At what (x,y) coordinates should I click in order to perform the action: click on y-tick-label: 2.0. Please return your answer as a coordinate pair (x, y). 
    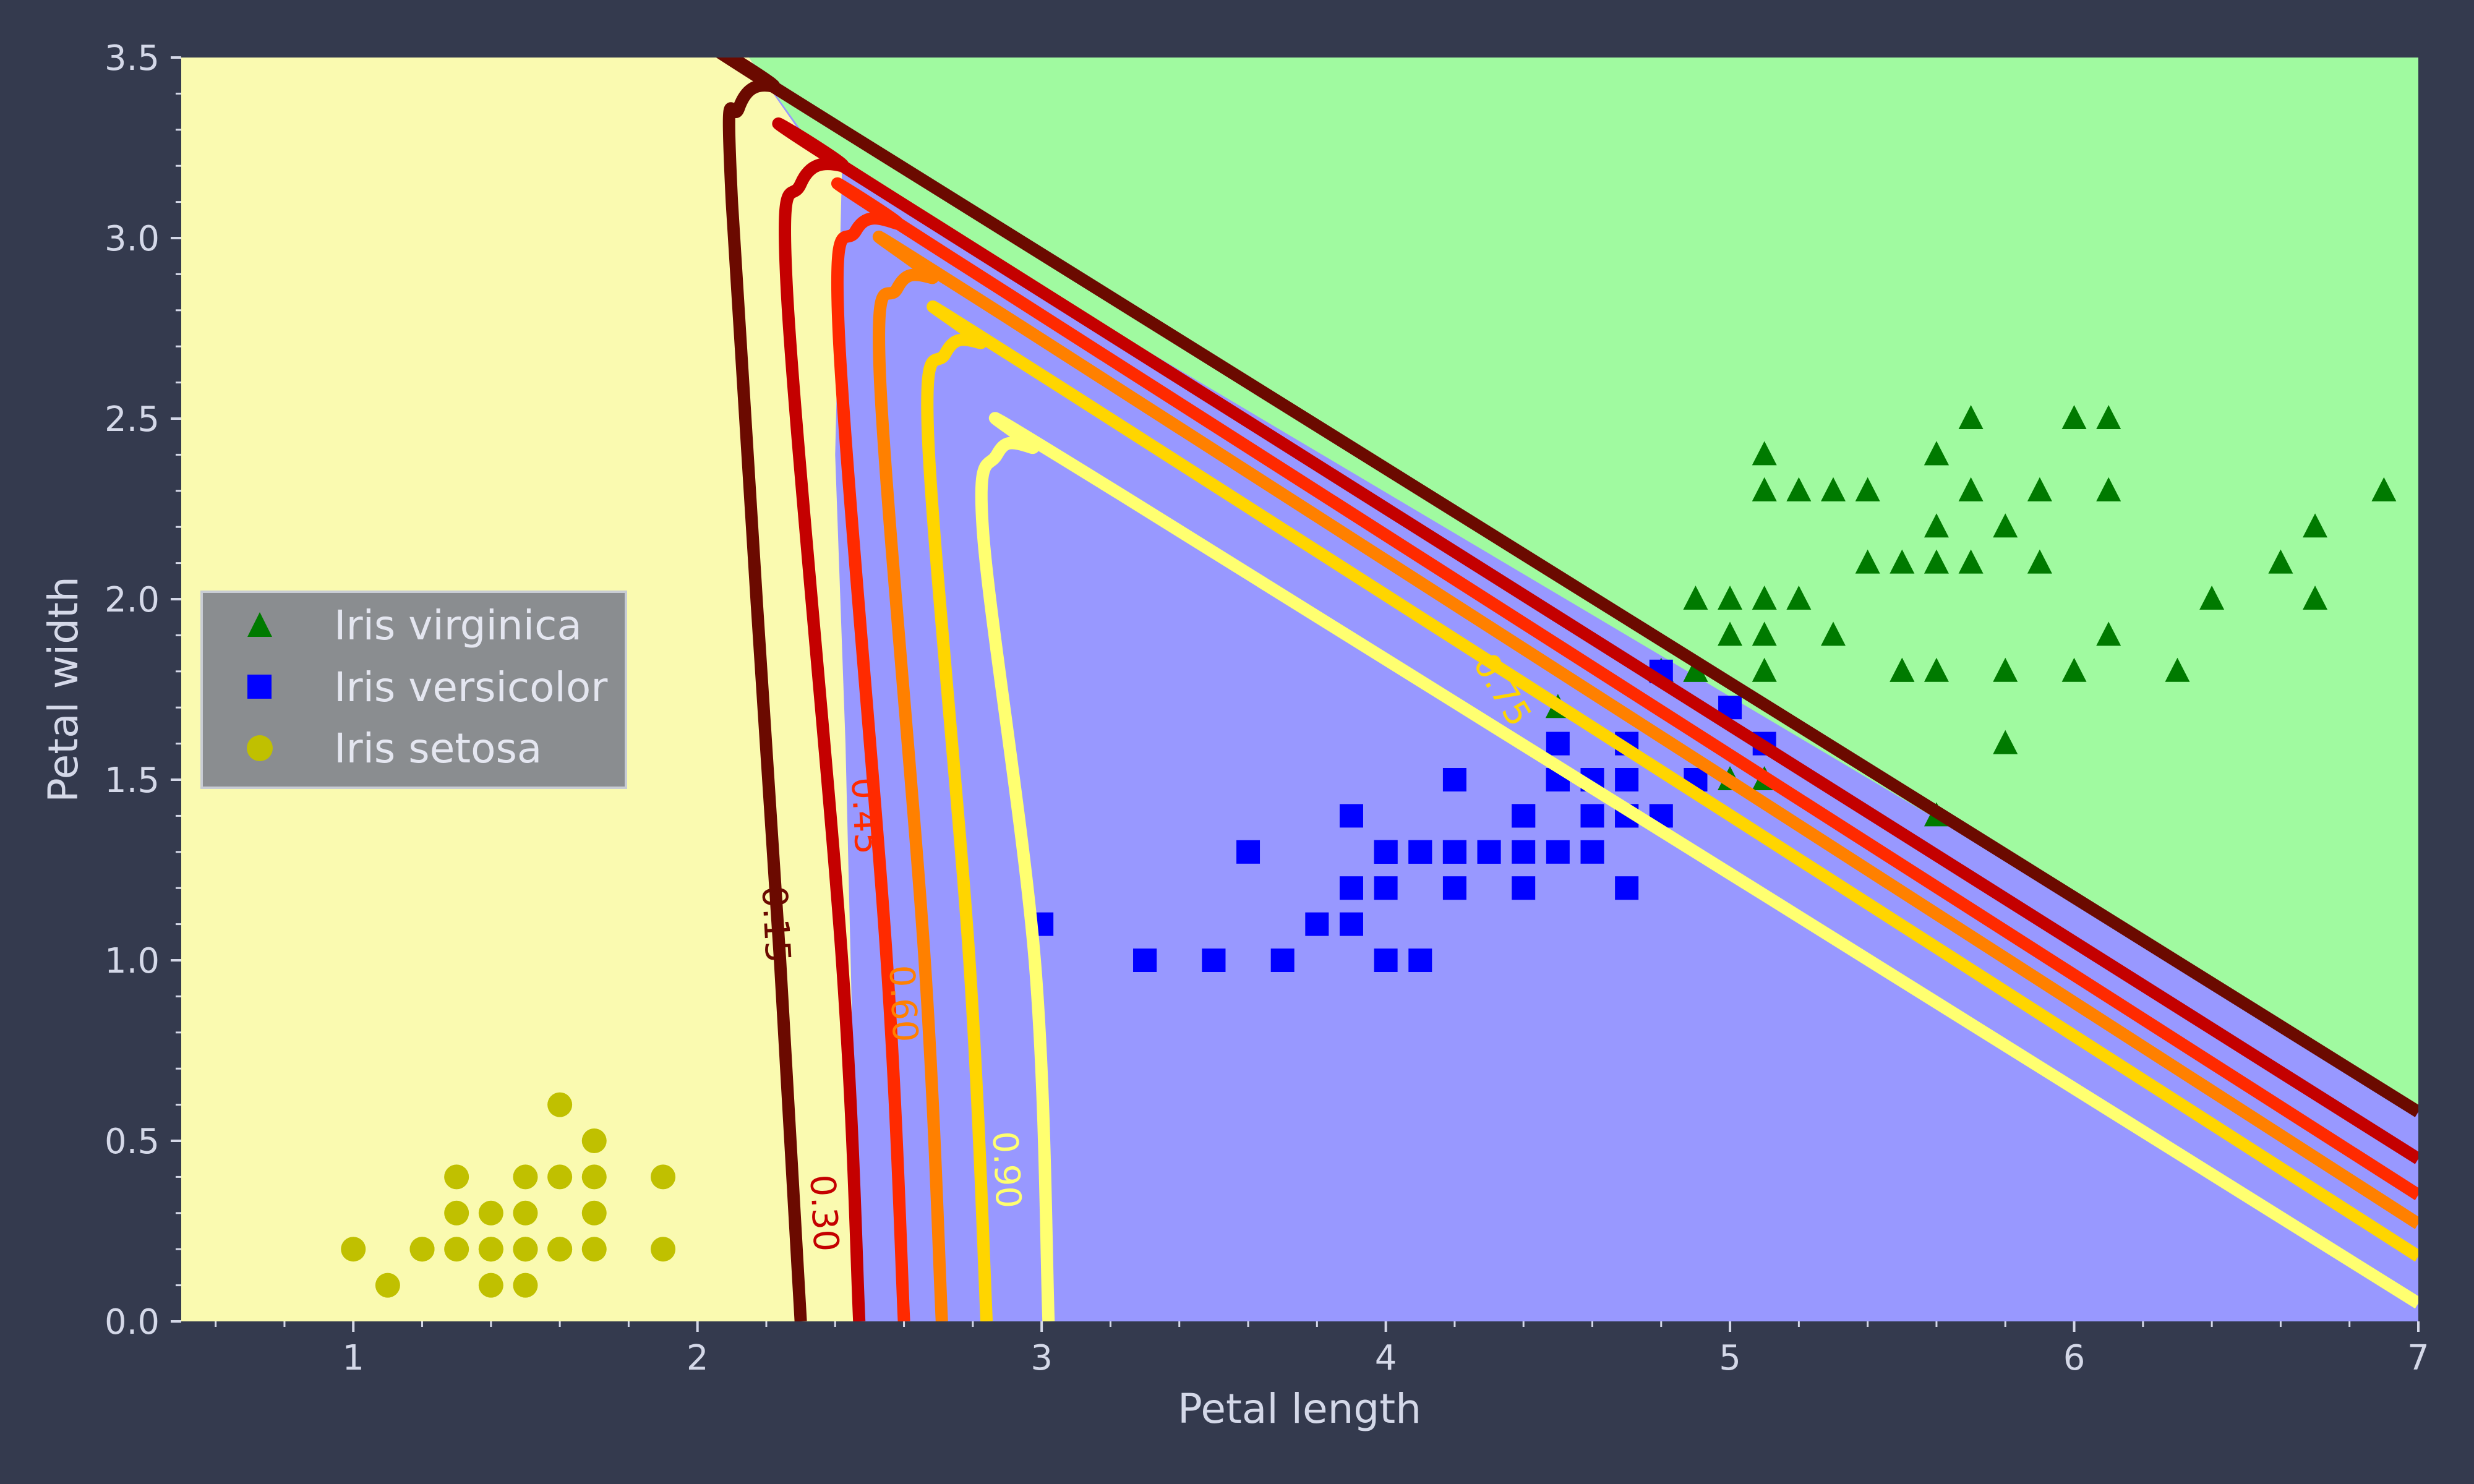
    Looking at the image, I should click on (132, 600).